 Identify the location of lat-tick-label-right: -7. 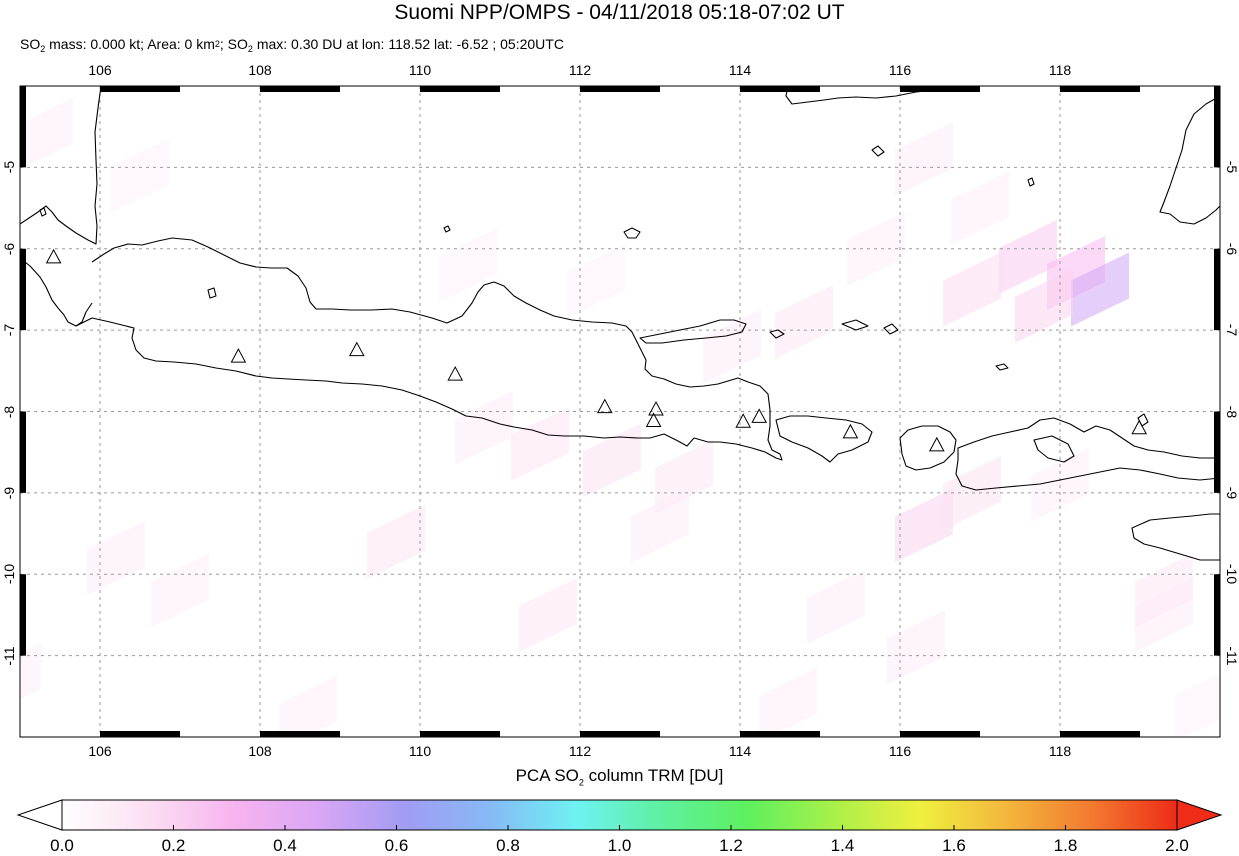
(1231, 330).